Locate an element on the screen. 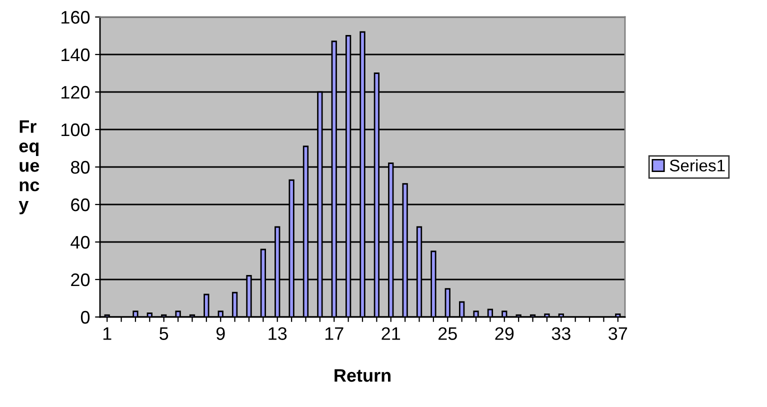 The width and height of the screenshot is (767, 407). x-tick-label: 9 is located at coordinates (220, 333).